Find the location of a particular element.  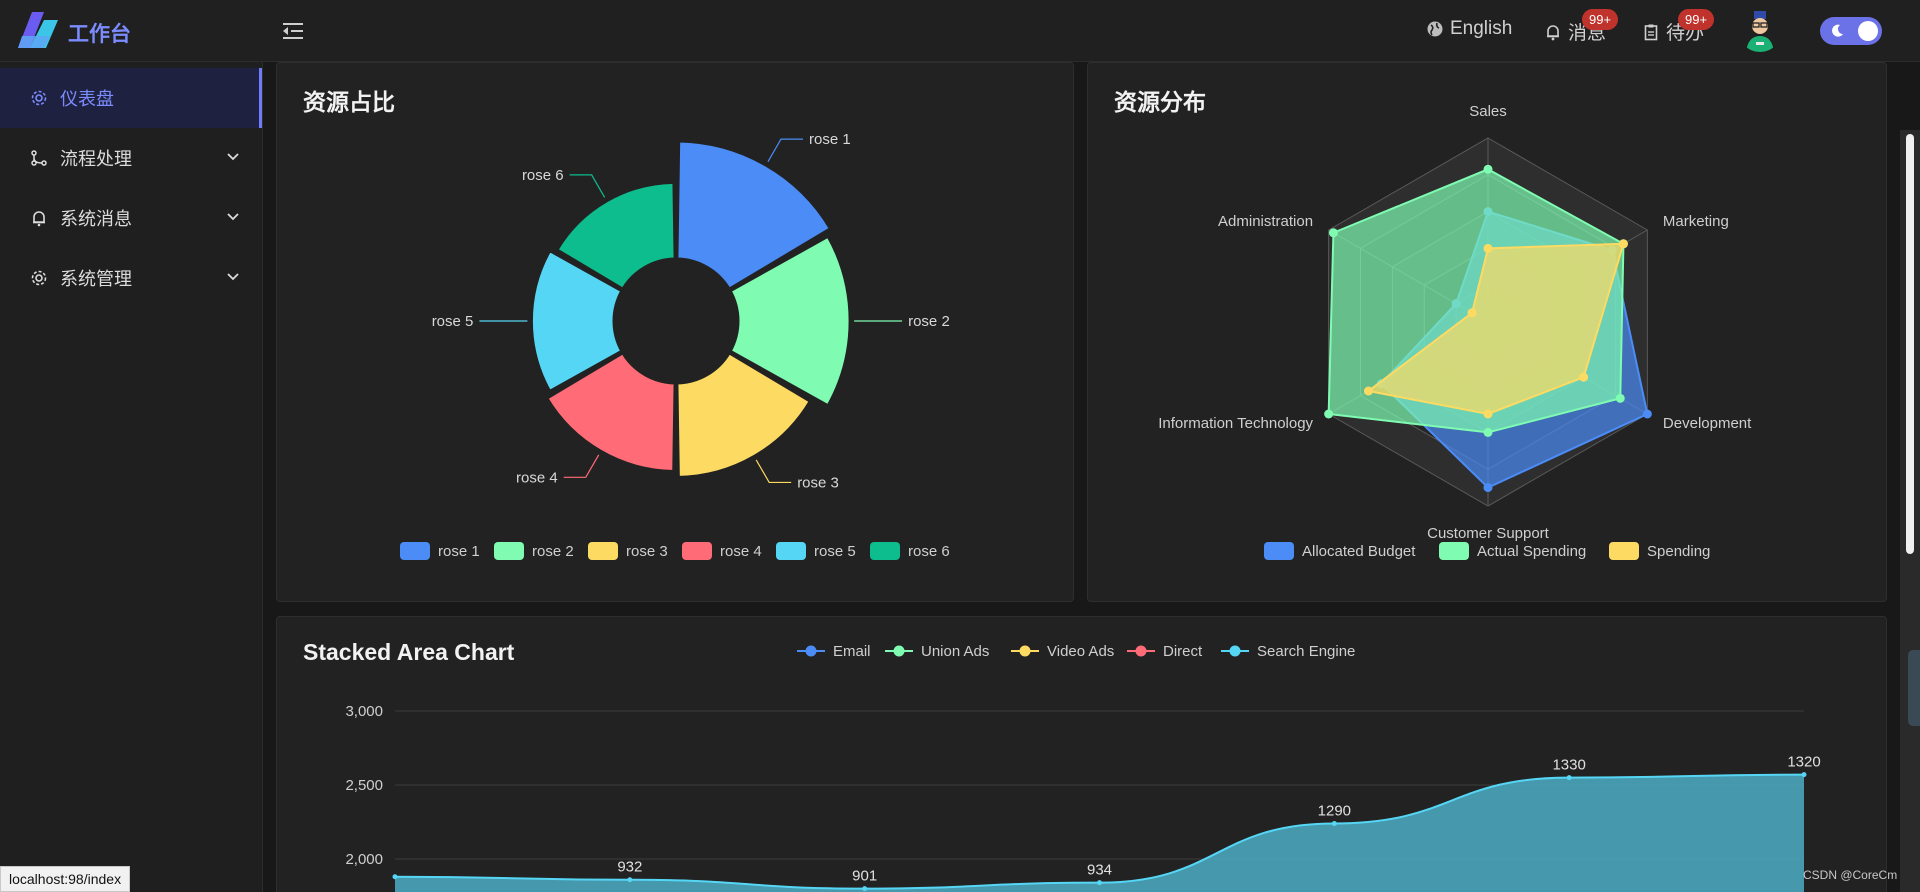

clipboard-icon is located at coordinates (1651, 32).